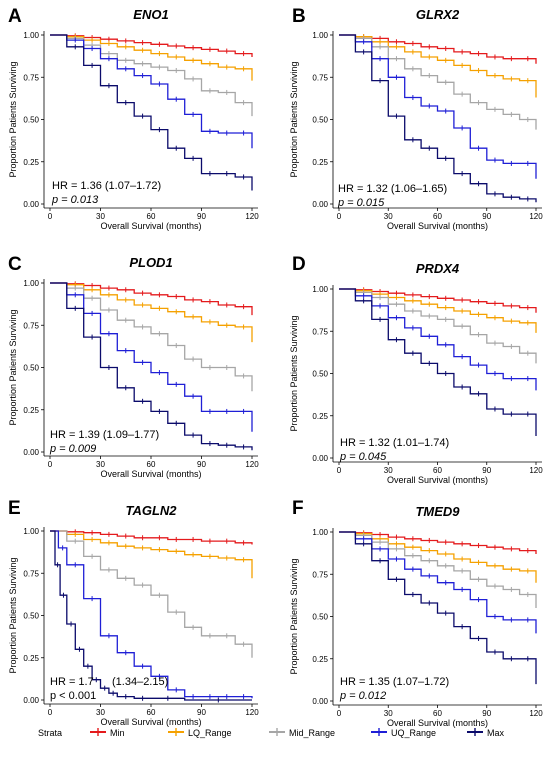 The image size is (550, 778). What do you see at coordinates (75, 200) in the screenshot?
I see `p-value-text: p = 0.013` at bounding box center [75, 200].